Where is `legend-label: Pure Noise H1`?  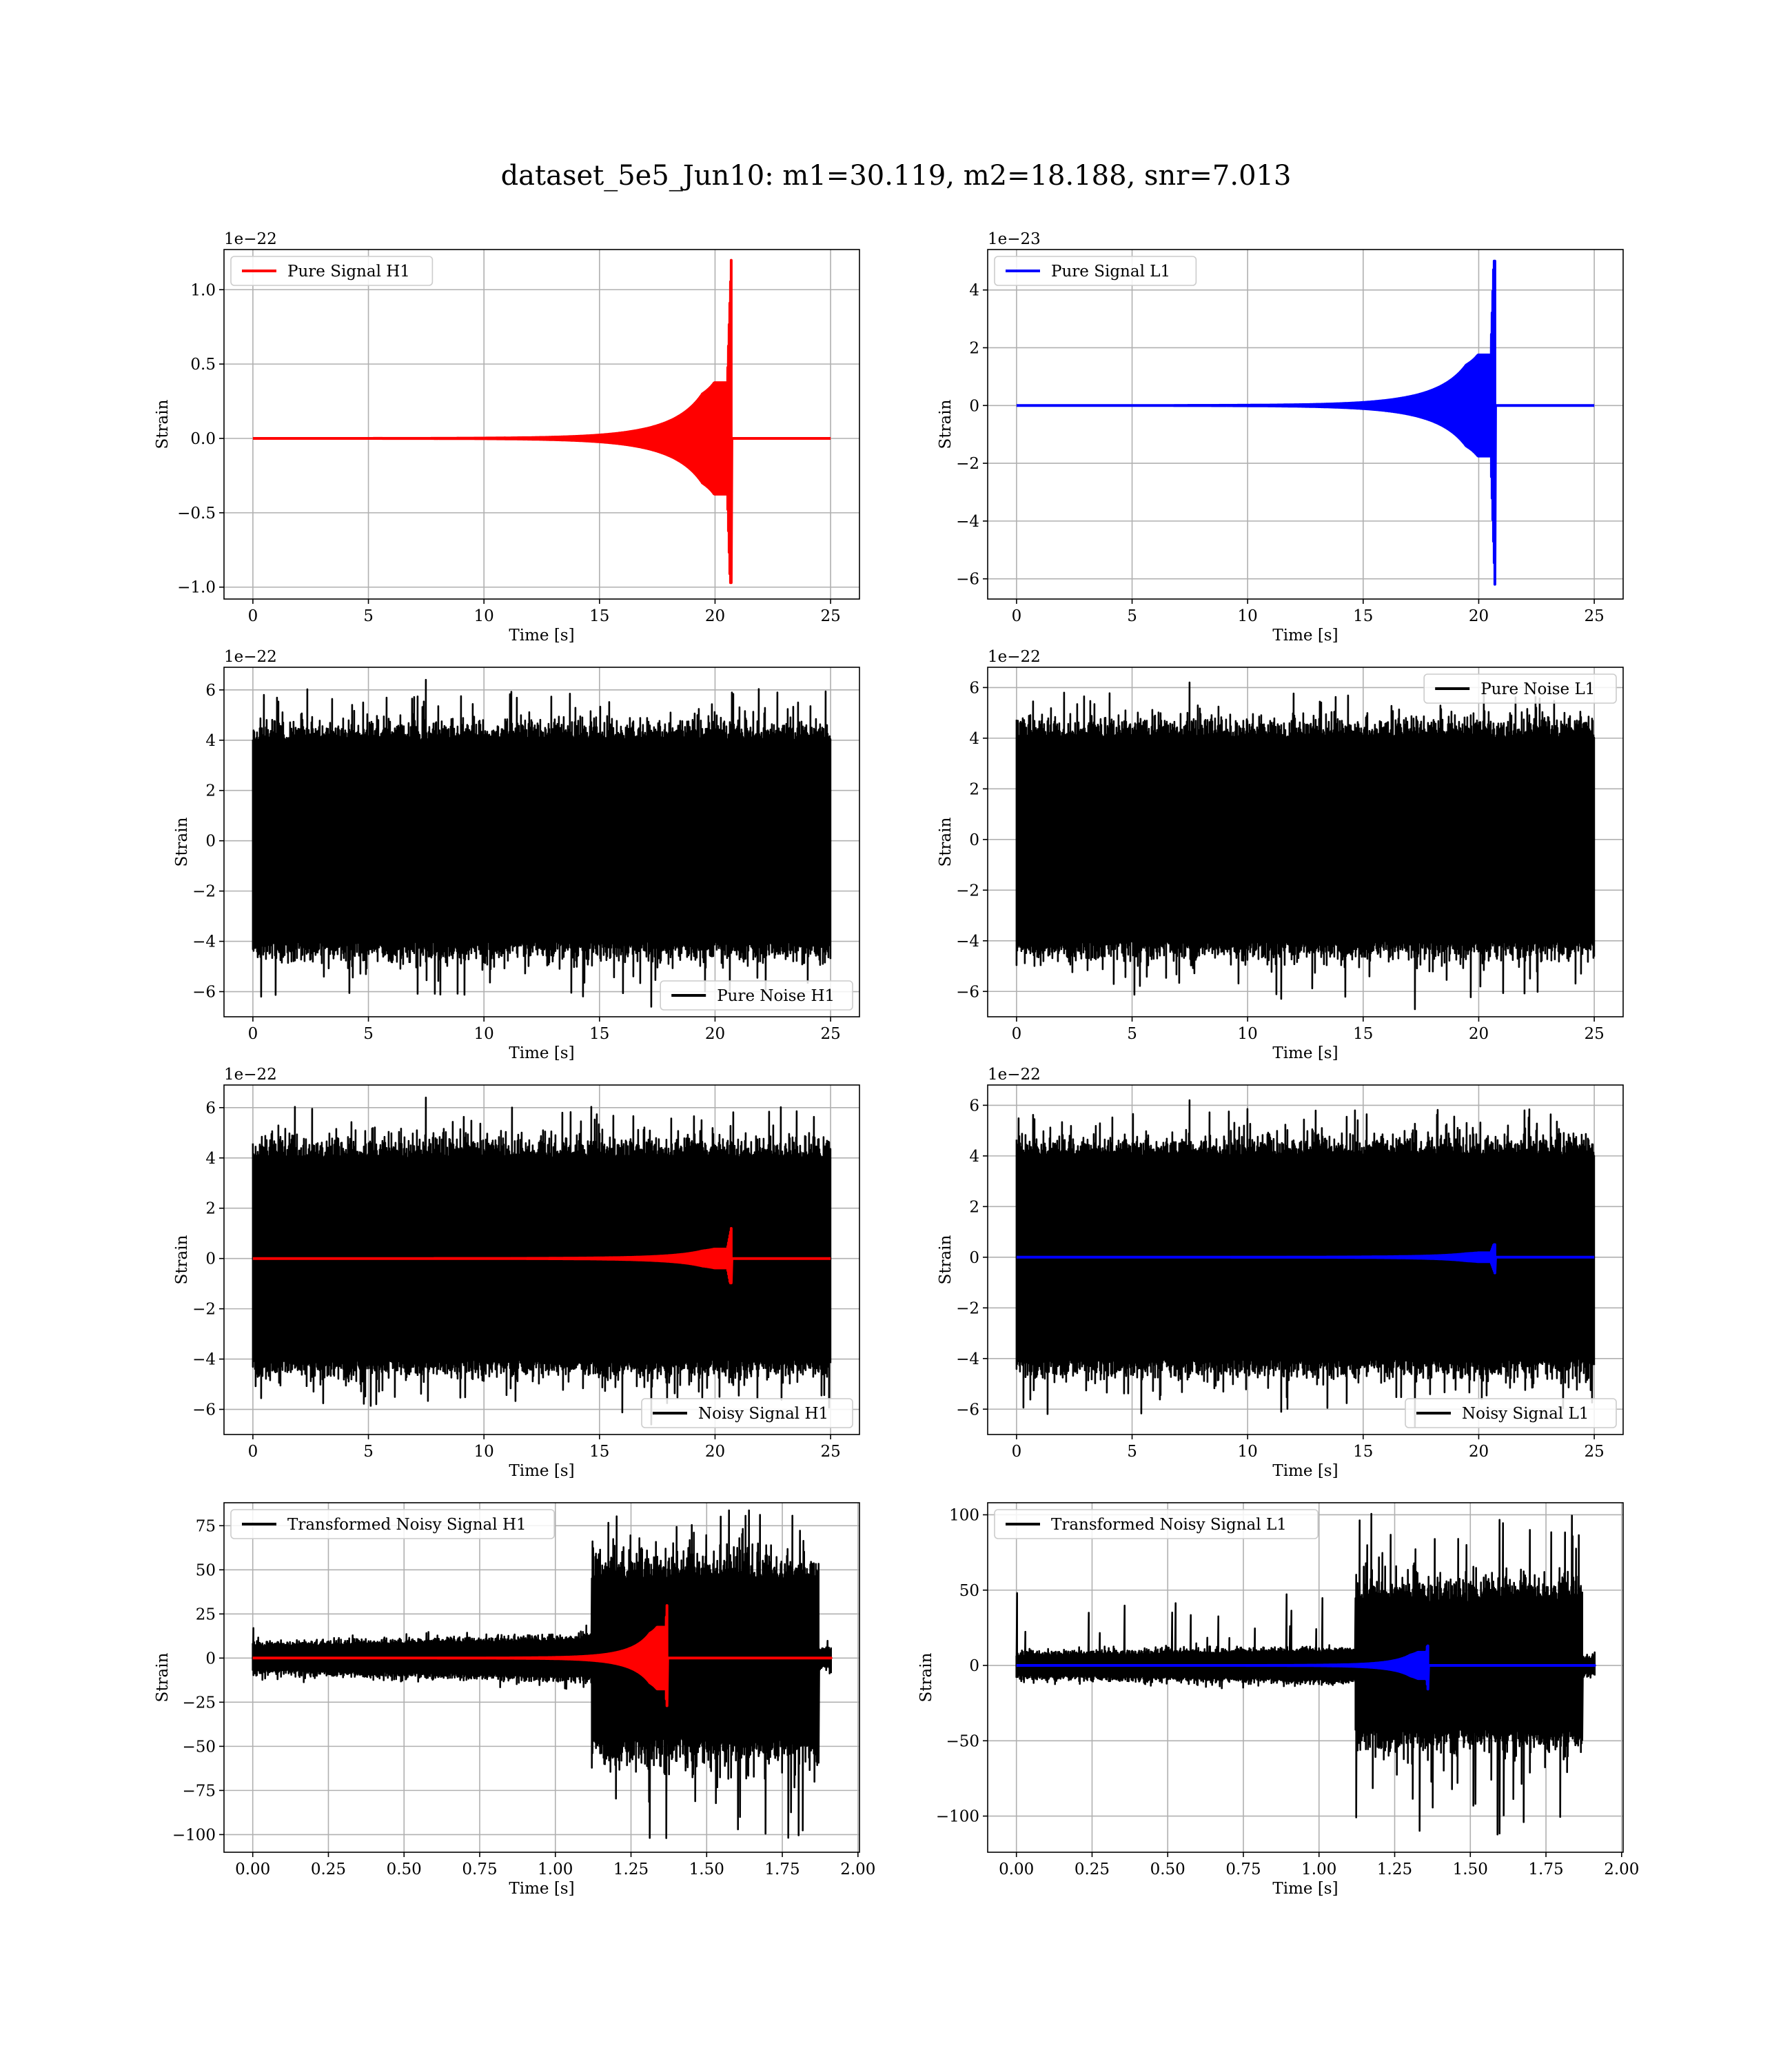
legend-label: Pure Noise H1 is located at coordinates (776, 996).